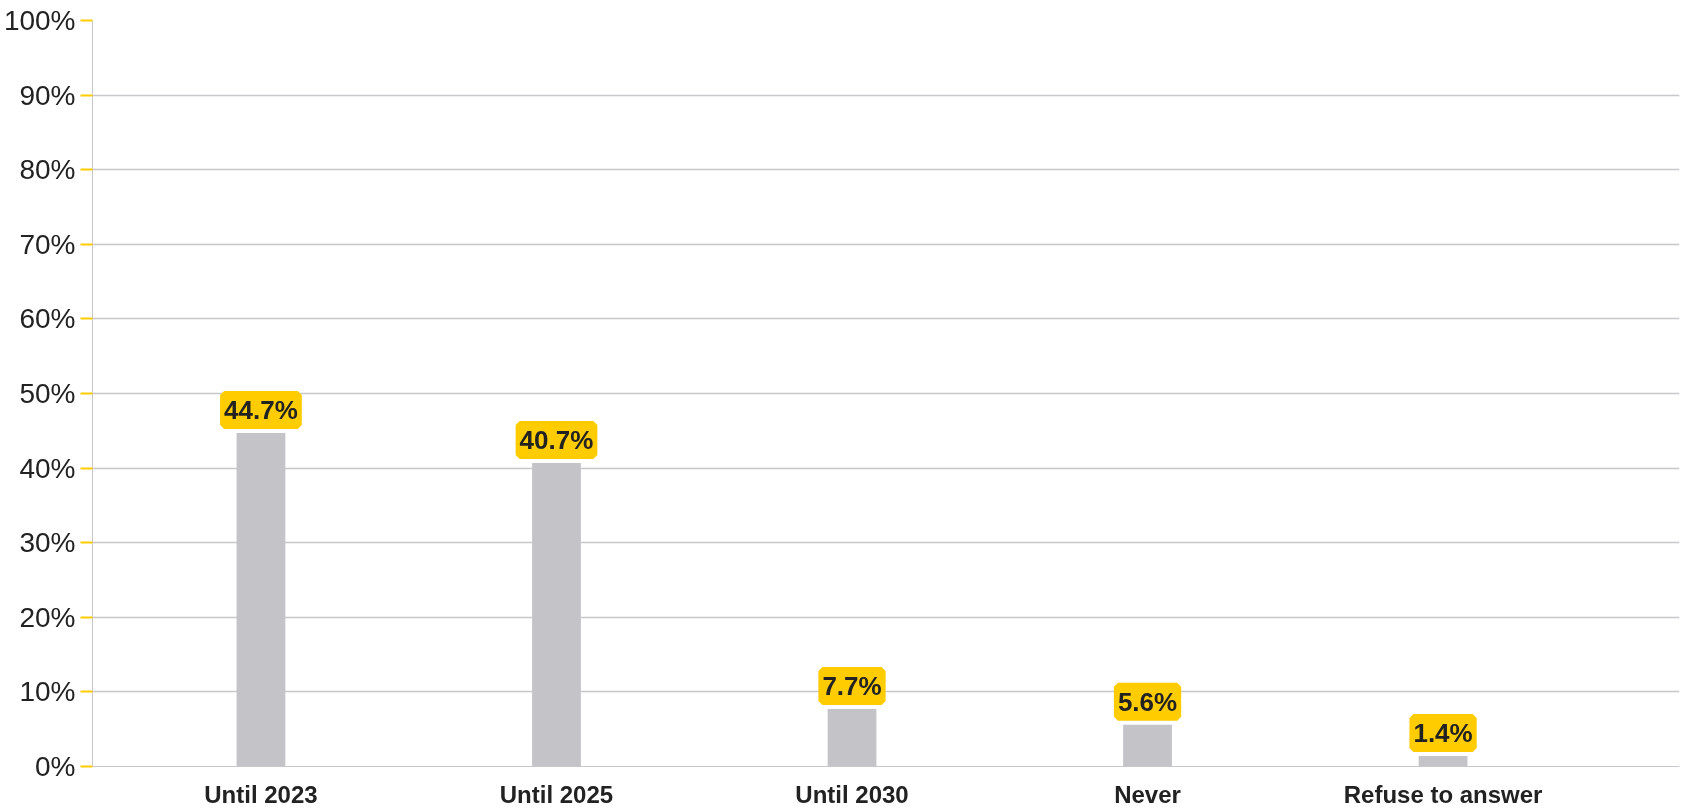  I want to click on y-tick-label: 30%, so click(47, 543).